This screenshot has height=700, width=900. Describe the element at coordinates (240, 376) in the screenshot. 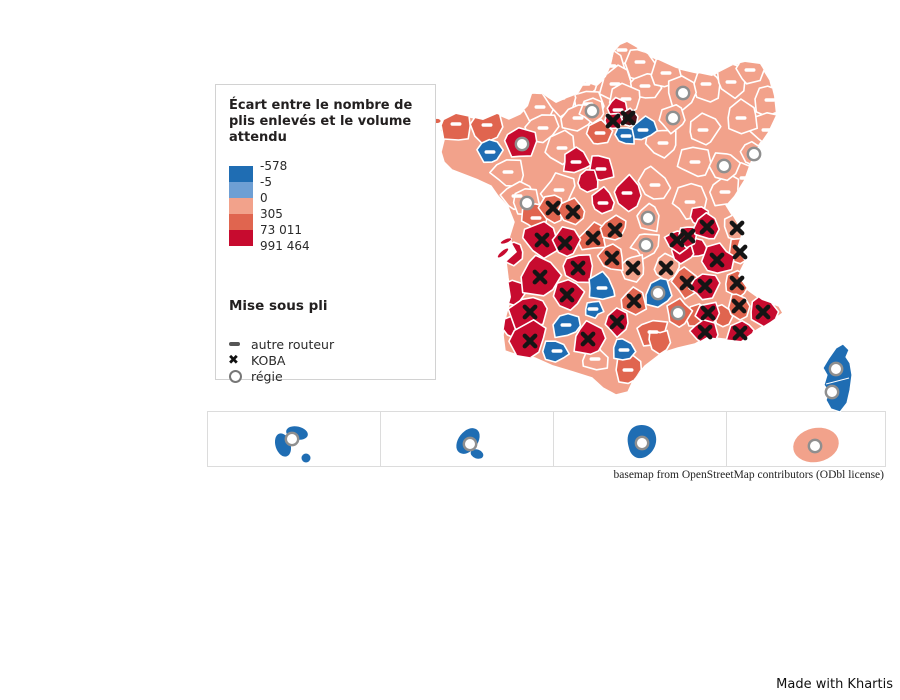

I see `regie-circle-icon` at that location.